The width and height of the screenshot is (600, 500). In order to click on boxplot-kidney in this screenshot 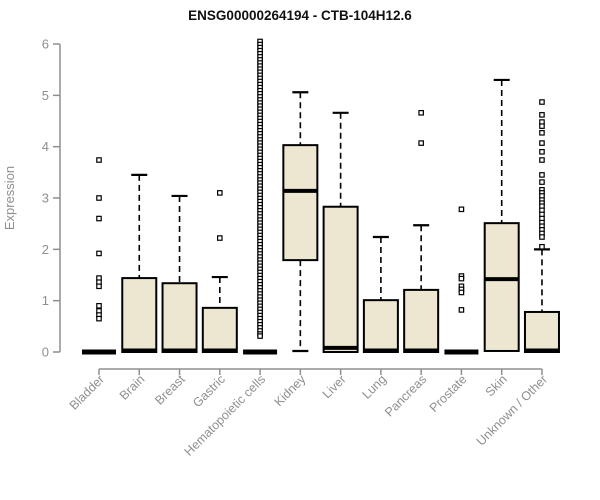, I will do `click(300, 222)`.